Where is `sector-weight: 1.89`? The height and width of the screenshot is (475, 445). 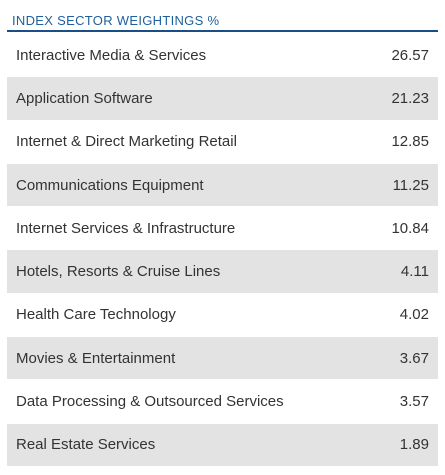 sector-weight: 1.89 is located at coordinates (414, 445).